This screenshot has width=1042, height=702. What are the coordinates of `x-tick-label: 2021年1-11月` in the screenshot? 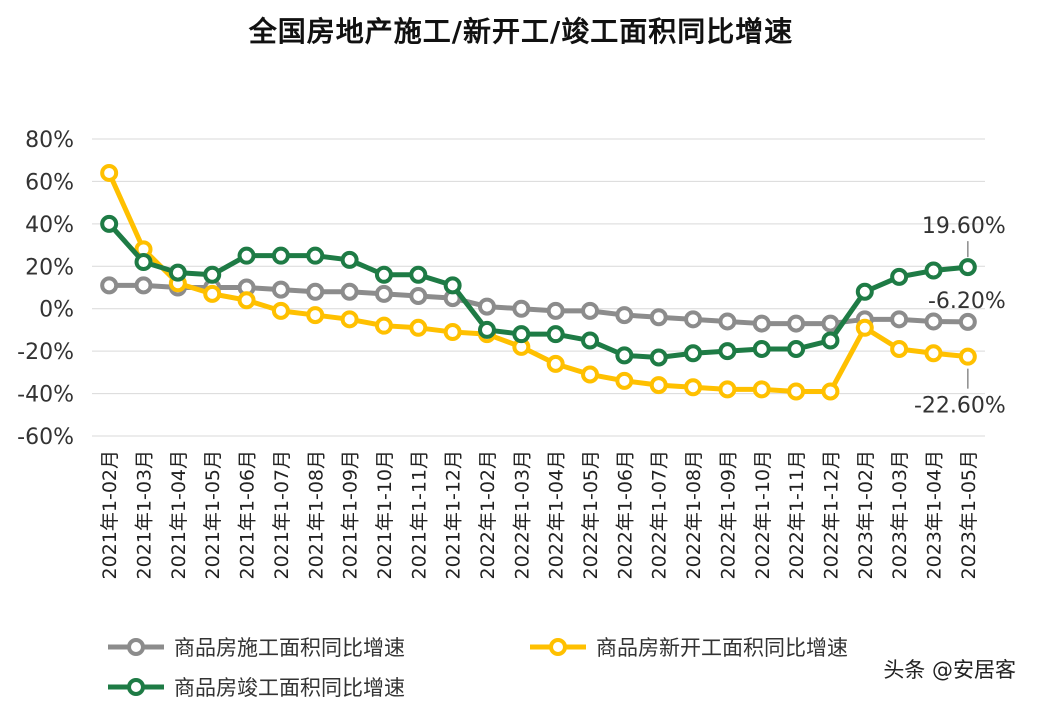 It's located at (419, 514).